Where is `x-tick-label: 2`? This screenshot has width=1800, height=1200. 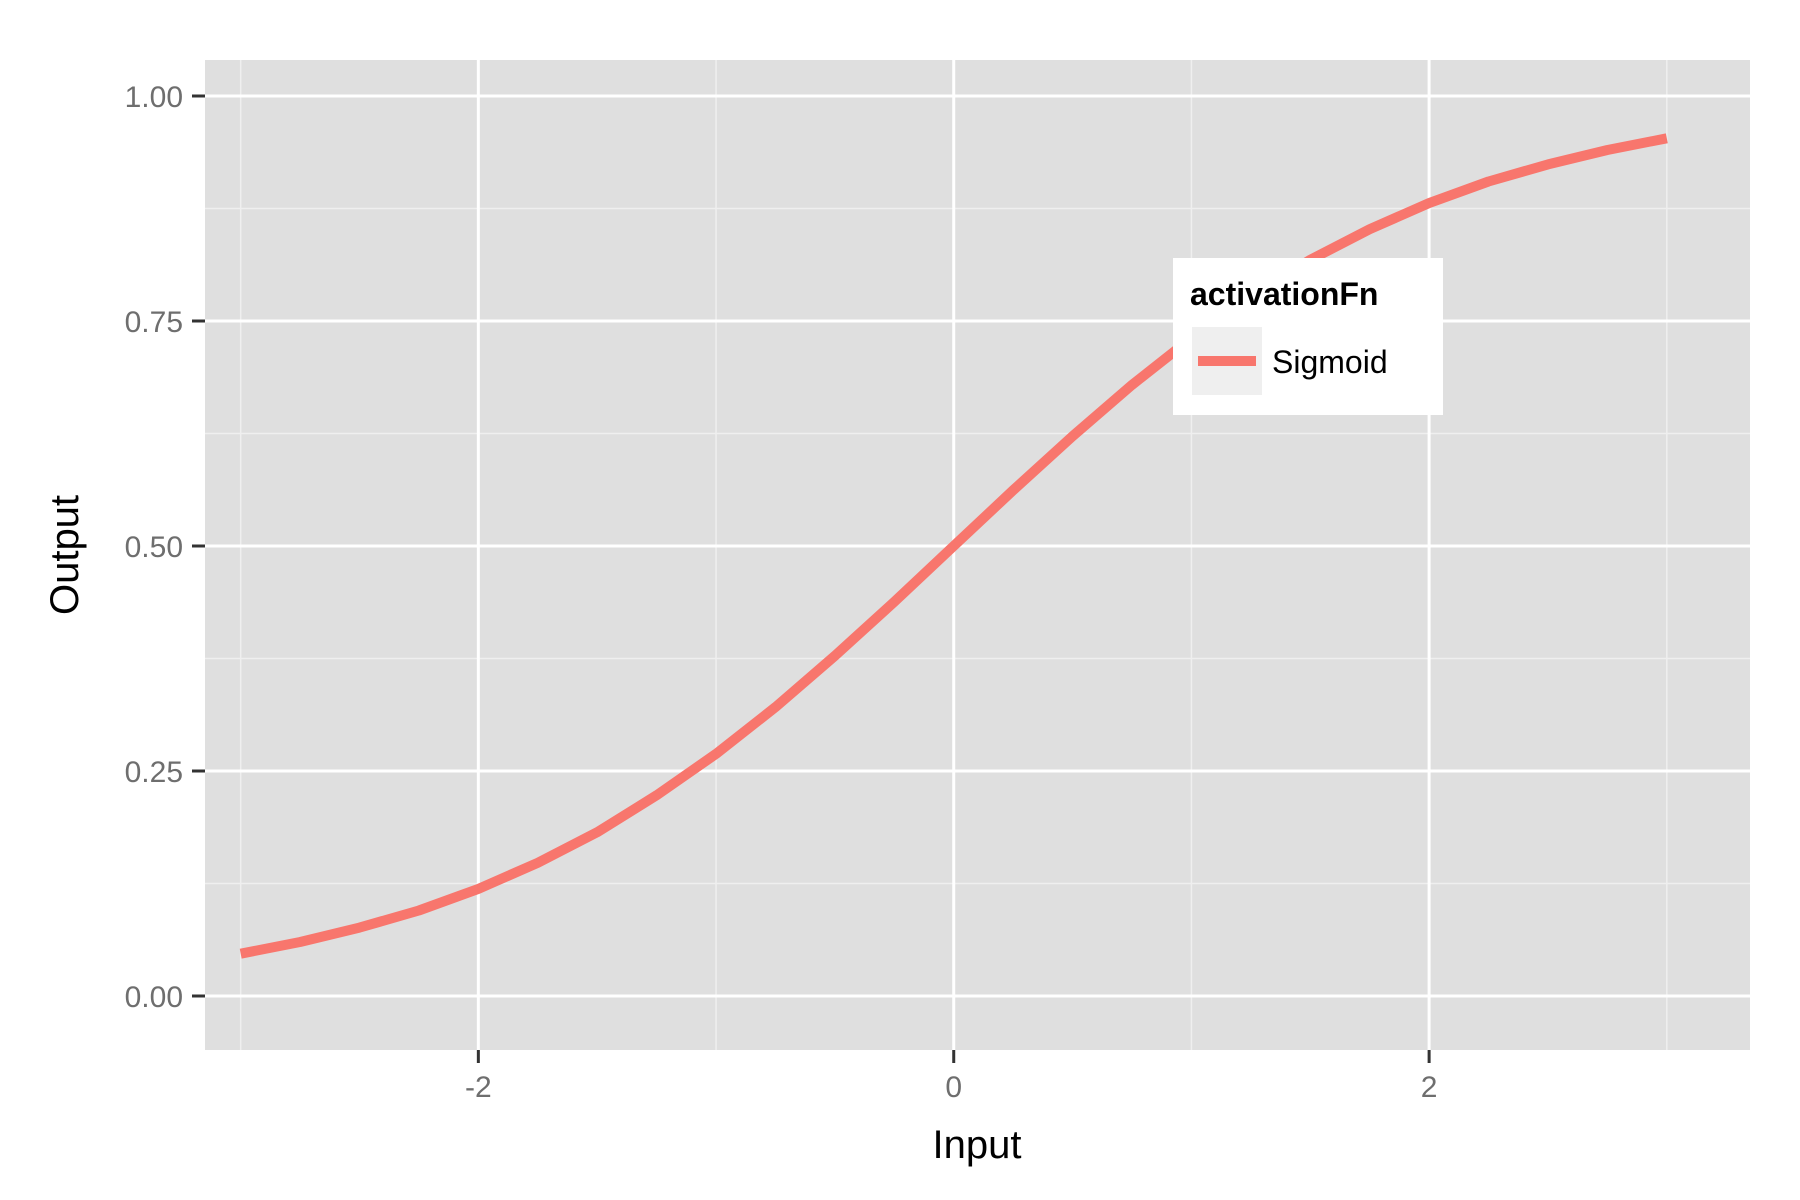 x-tick-label: 2 is located at coordinates (1429, 1087).